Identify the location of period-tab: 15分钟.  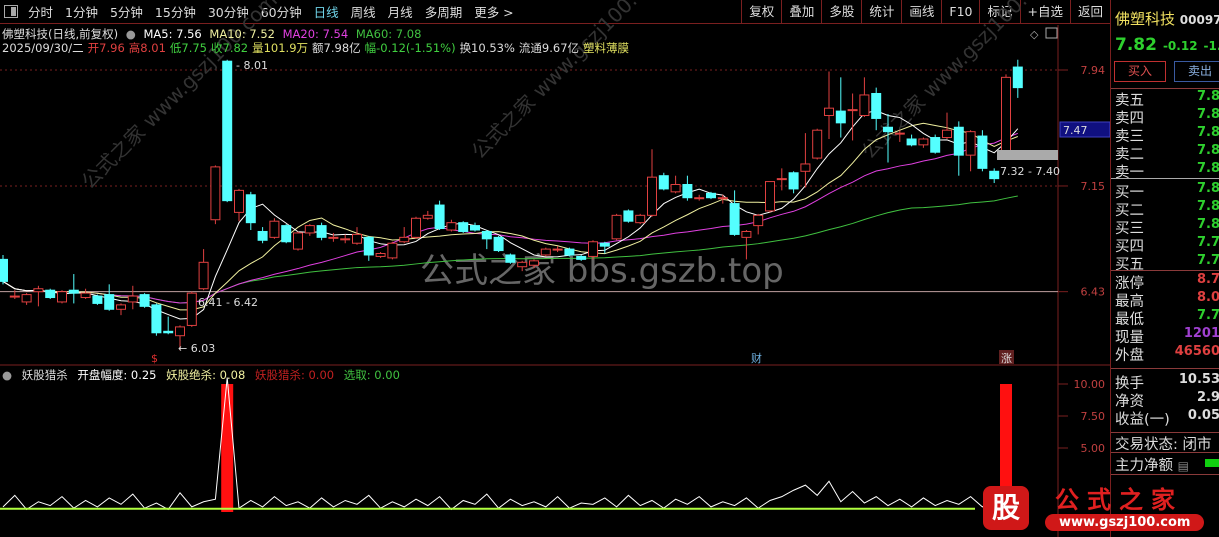
(175, 12).